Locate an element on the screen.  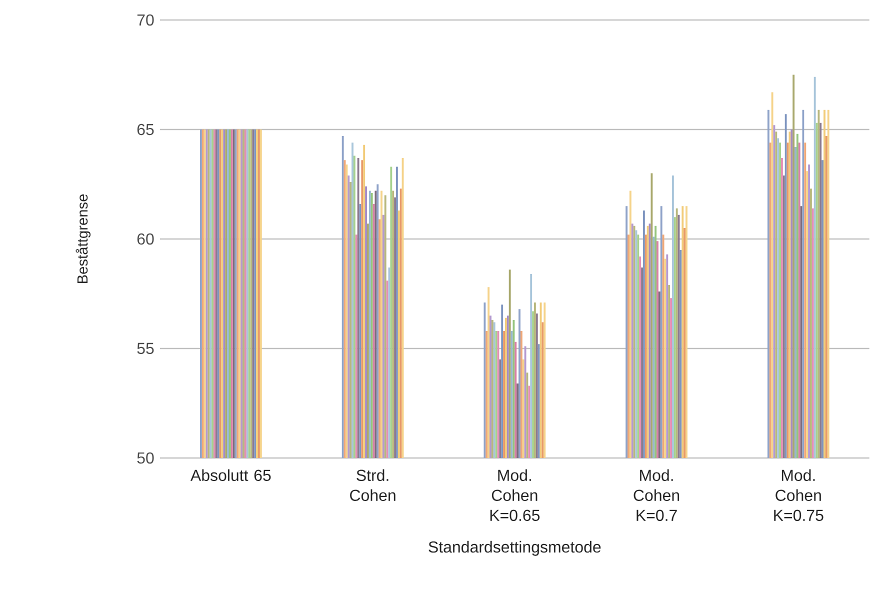
y-tick-label: 65 is located at coordinates (145, 130).